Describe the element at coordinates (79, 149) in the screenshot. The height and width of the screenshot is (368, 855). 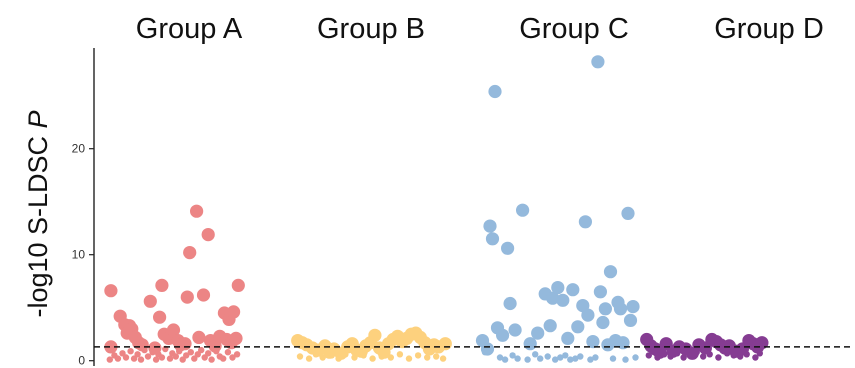
I see `y-tick-label: 20` at that location.